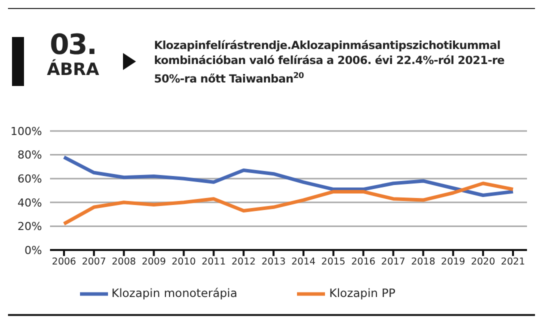  Describe the element at coordinates (273, 262) in the screenshot. I see `x-tick-label: 2013` at that location.